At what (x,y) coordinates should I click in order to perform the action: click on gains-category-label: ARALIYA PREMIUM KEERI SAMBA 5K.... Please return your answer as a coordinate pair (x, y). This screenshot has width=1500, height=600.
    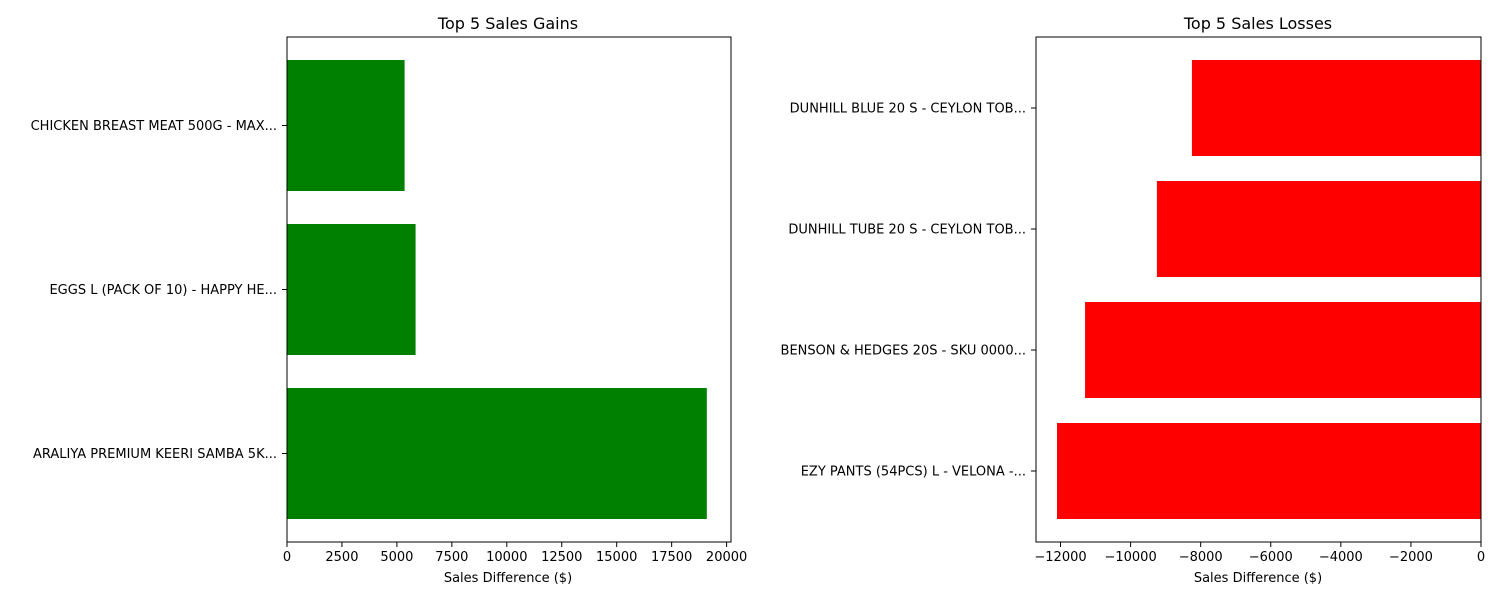
    Looking at the image, I should click on (155, 454).